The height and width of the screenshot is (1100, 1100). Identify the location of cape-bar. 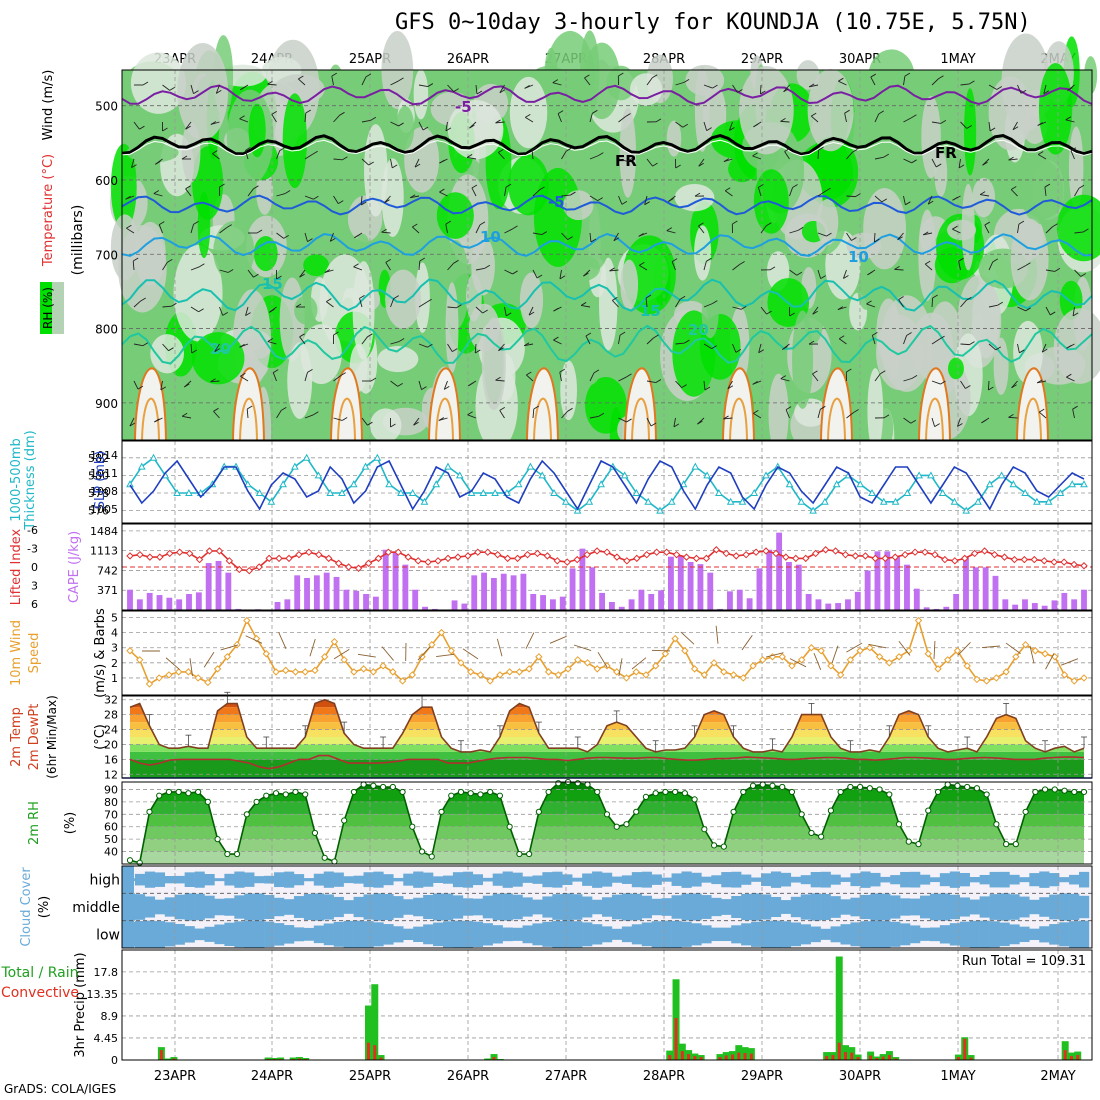
(316, 592).